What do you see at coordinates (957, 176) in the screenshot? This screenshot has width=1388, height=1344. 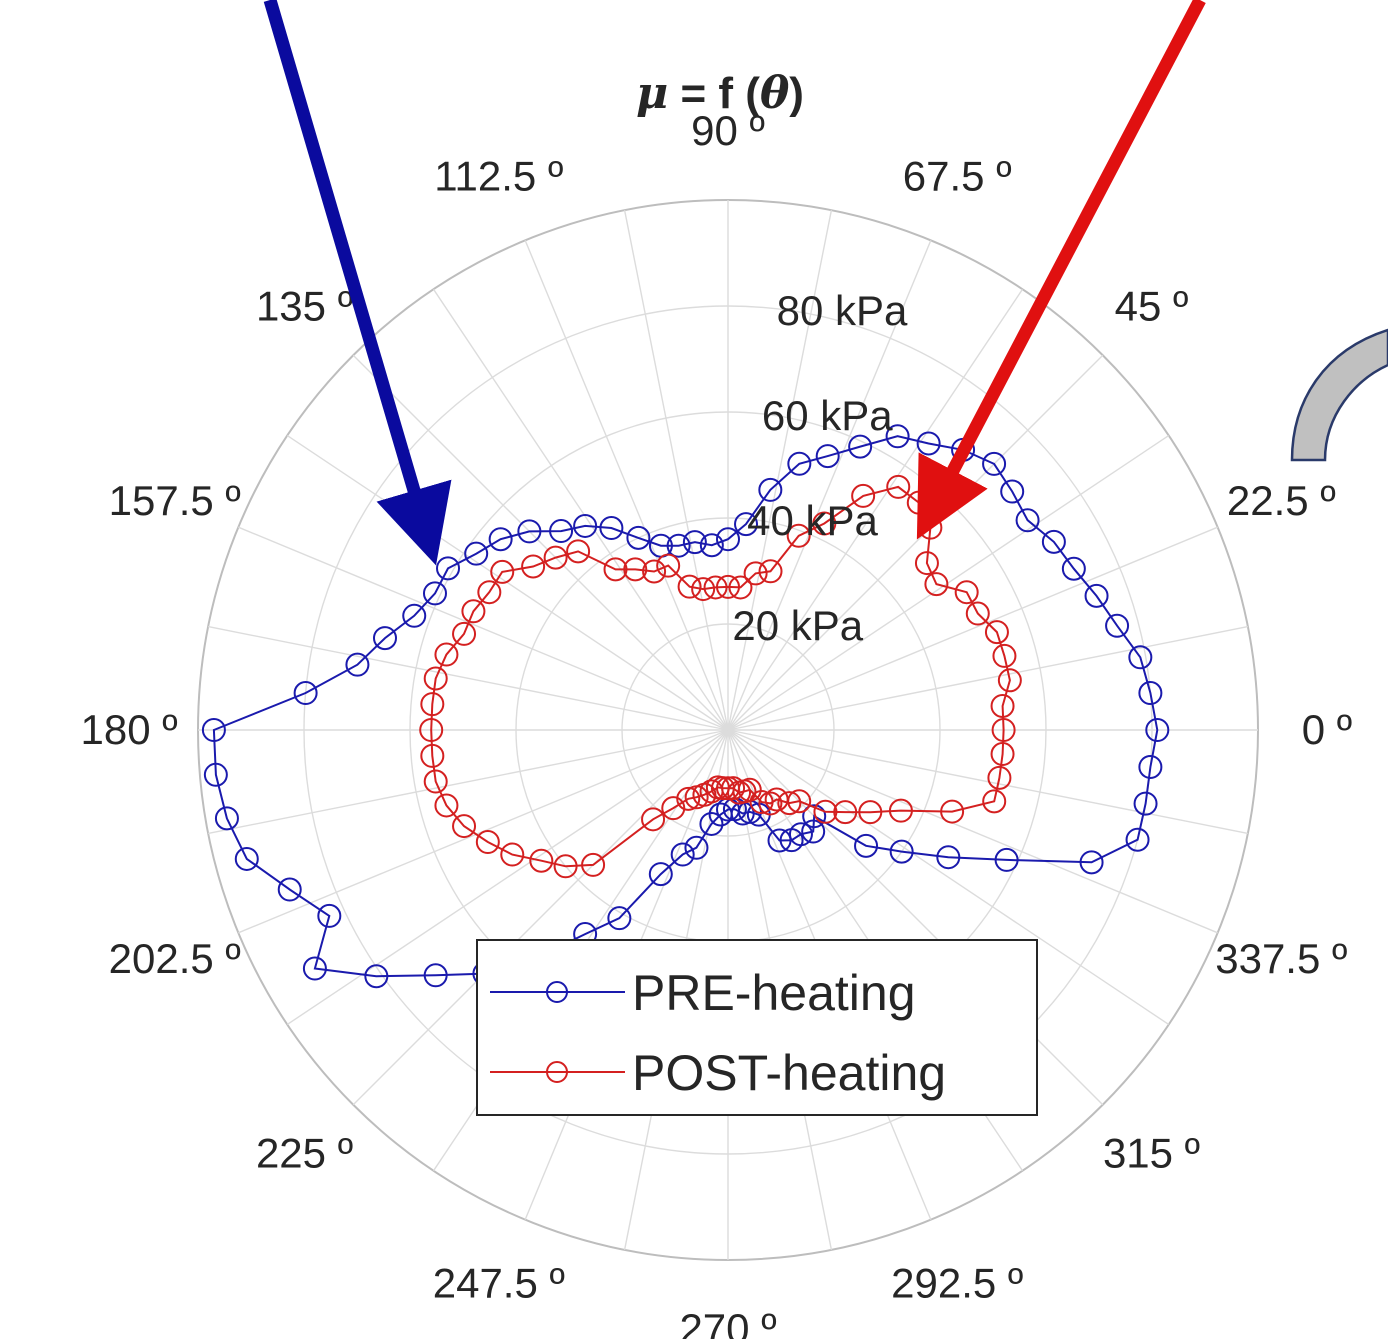 I see `angle-tick-label: 67.5 º` at bounding box center [957, 176].